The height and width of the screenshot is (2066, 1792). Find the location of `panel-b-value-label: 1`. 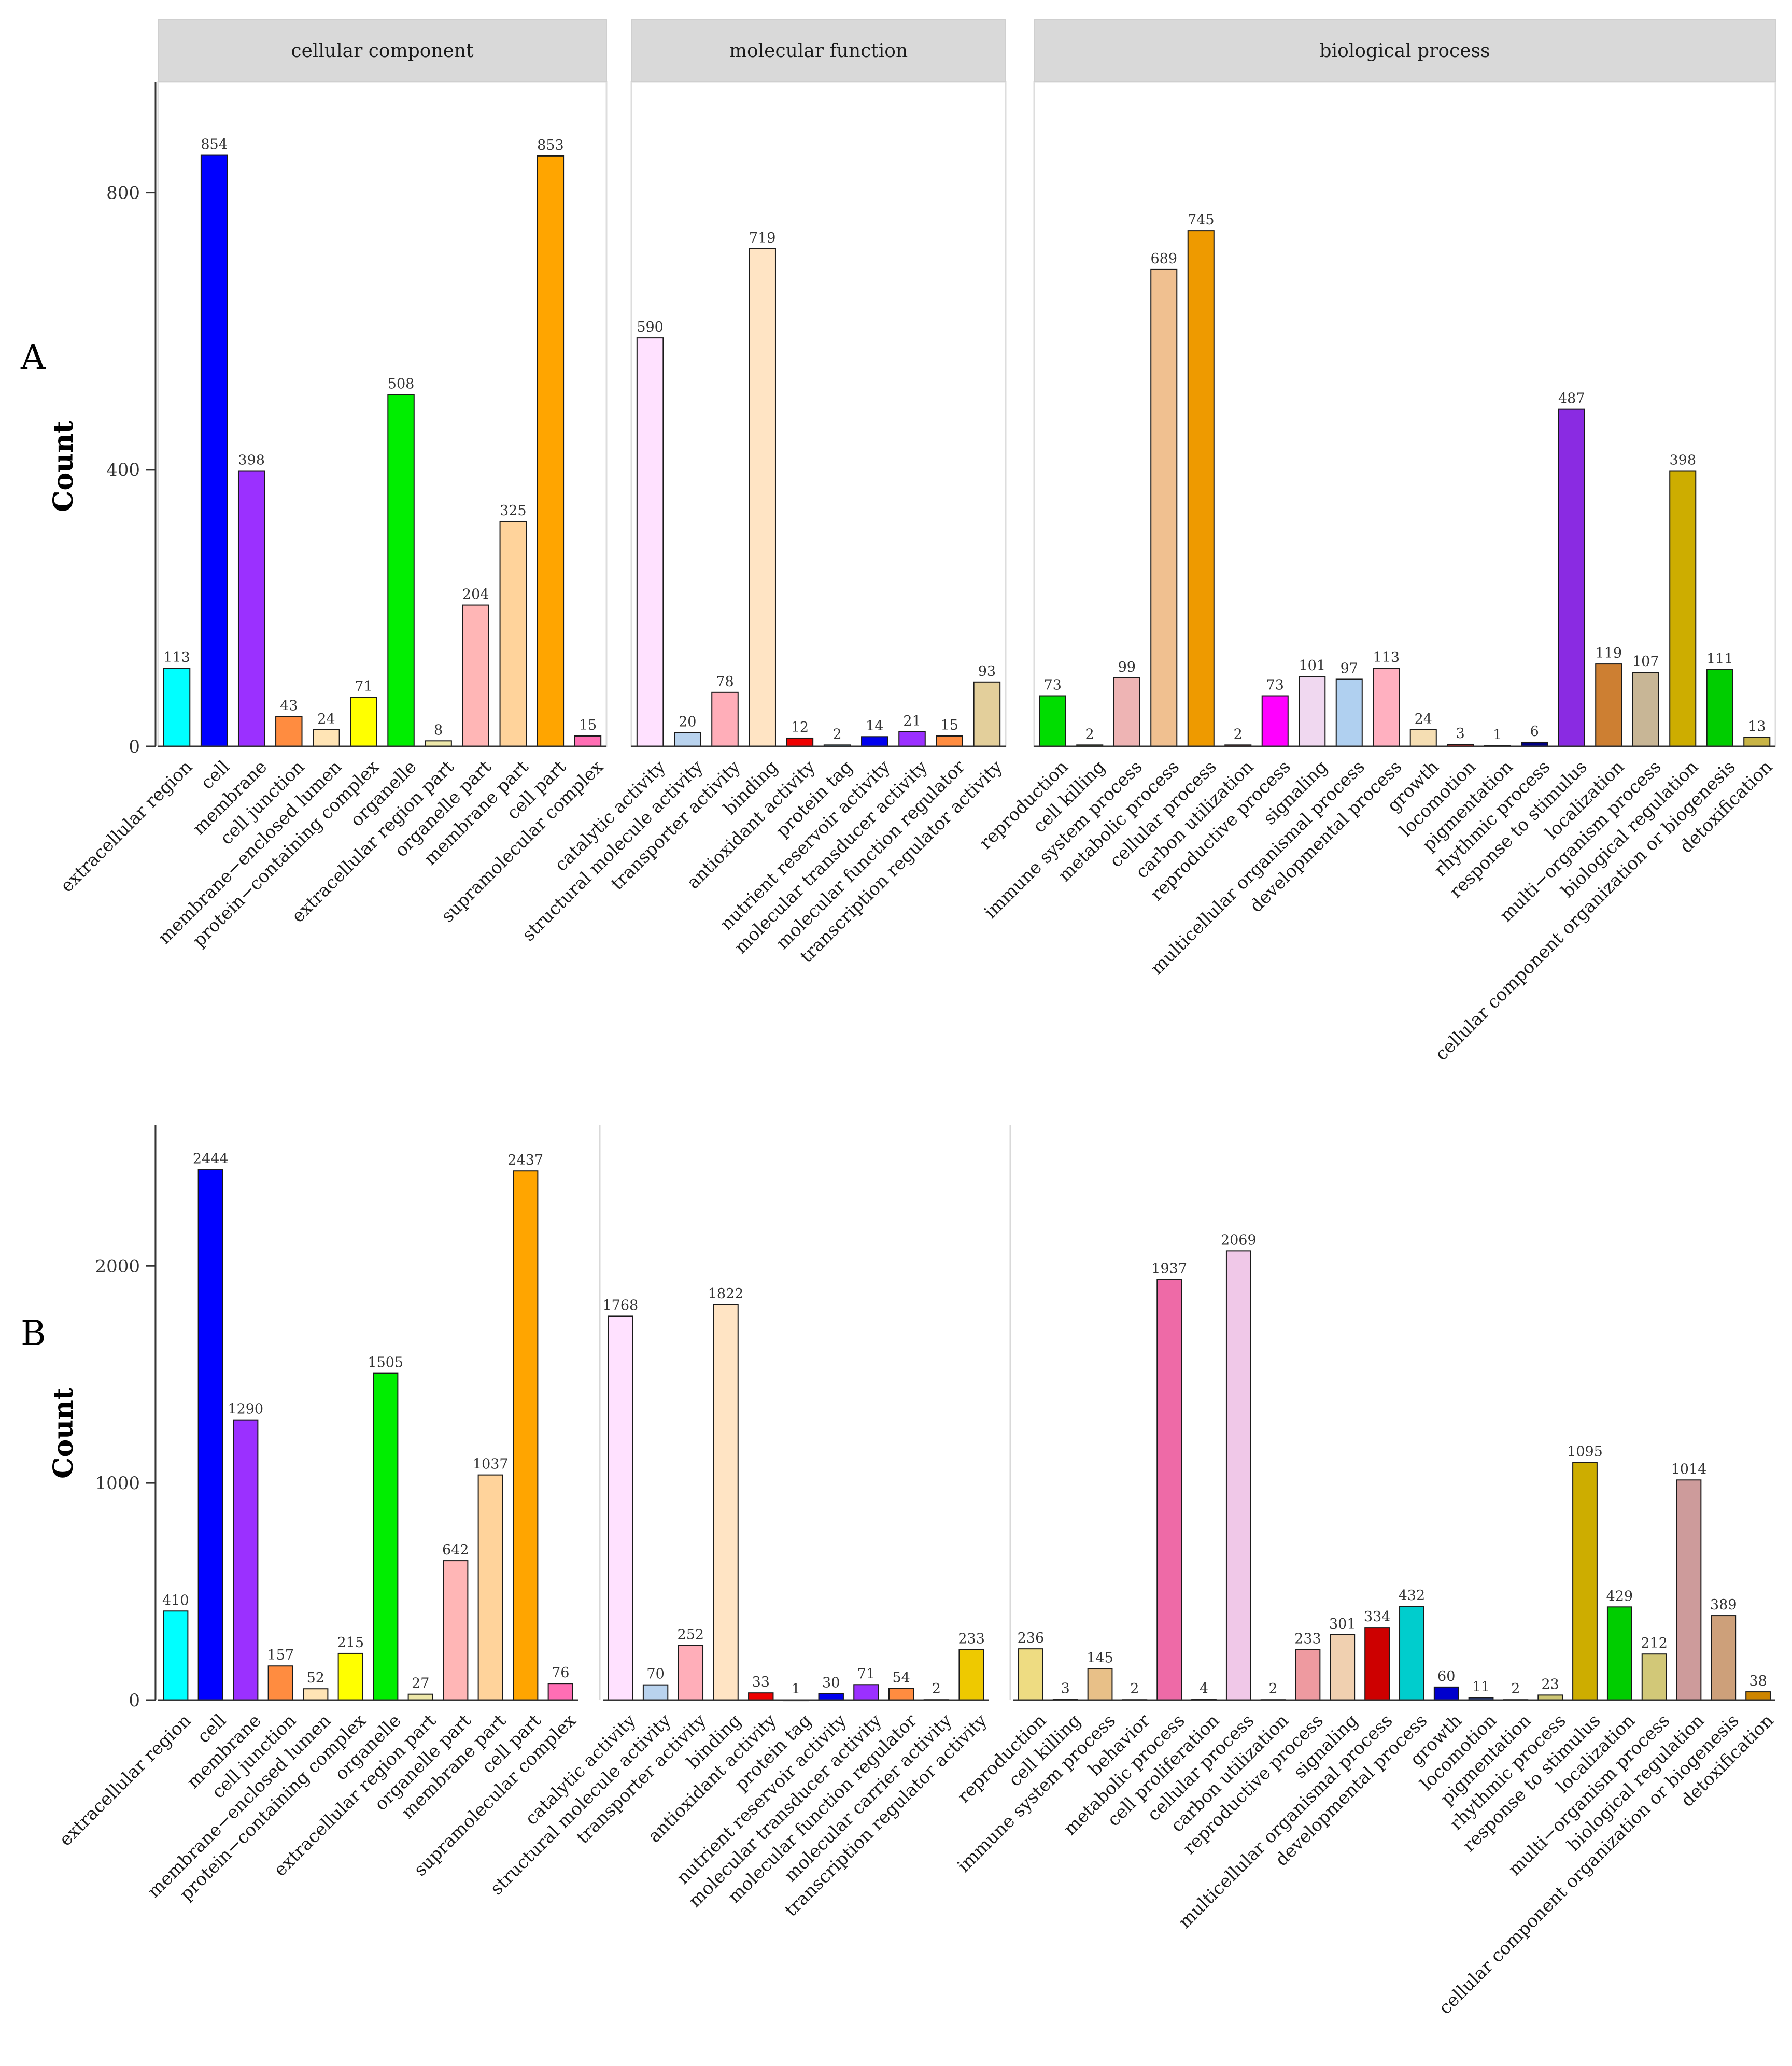

panel-b-value-label: 1 is located at coordinates (796, 1689).